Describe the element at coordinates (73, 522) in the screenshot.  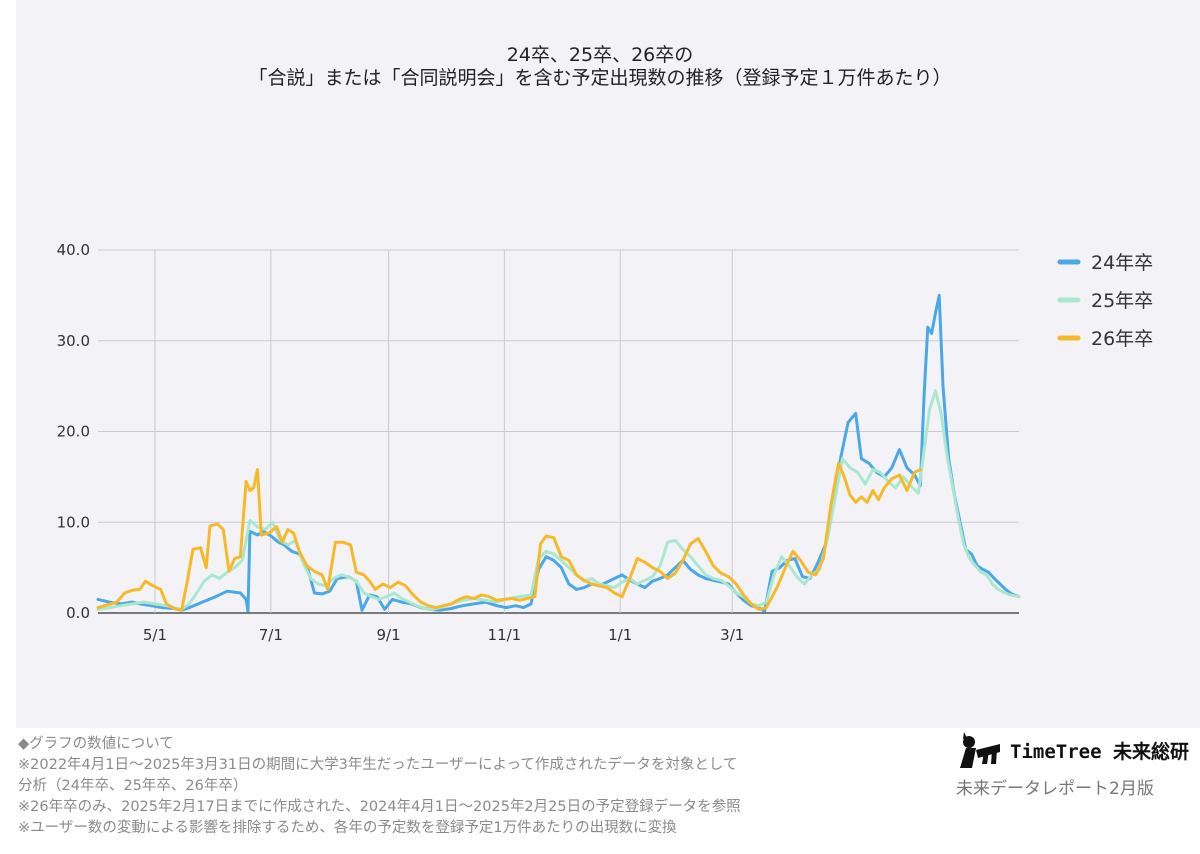
I see `y-tick-label: 10.0` at that location.